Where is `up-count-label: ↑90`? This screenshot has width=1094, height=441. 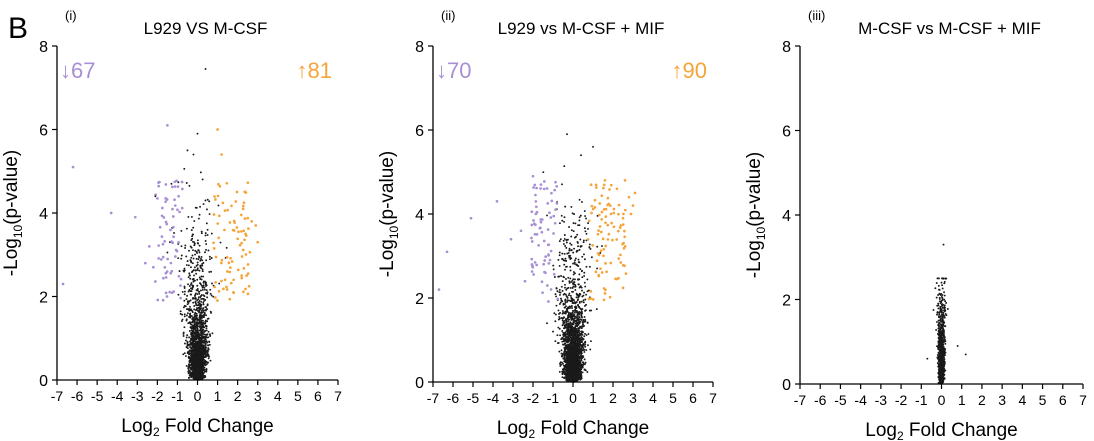
up-count-label: ↑90 is located at coordinates (689, 70).